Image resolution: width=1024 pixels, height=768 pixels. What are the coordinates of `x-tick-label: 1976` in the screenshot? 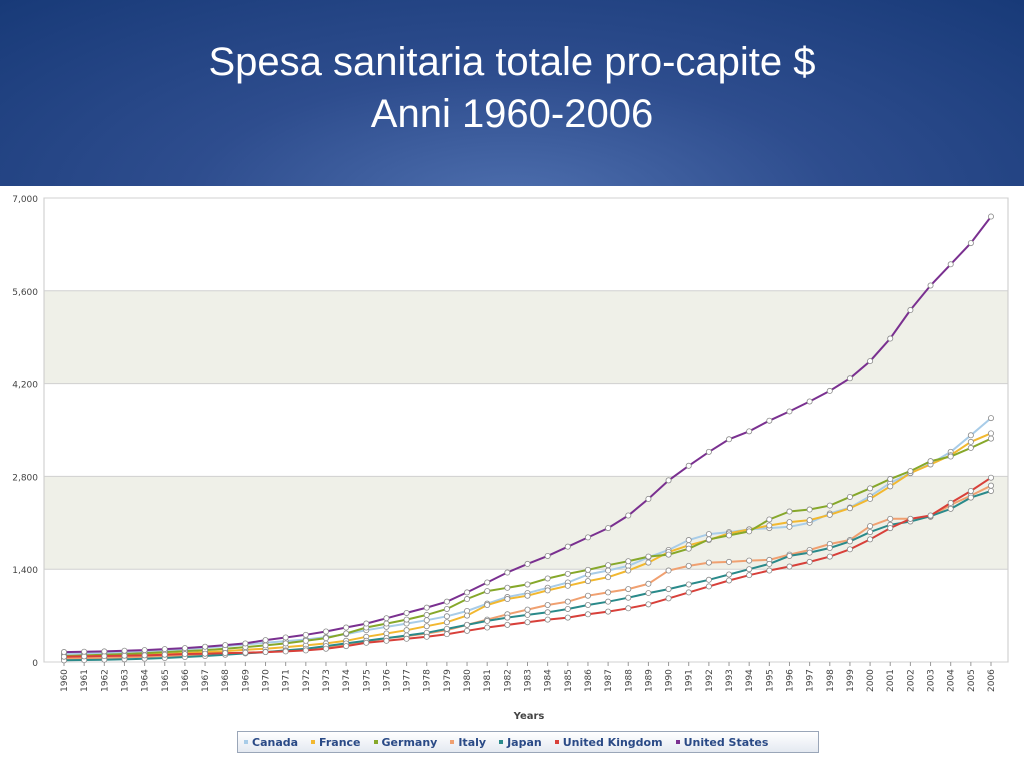 It's located at (387, 680).